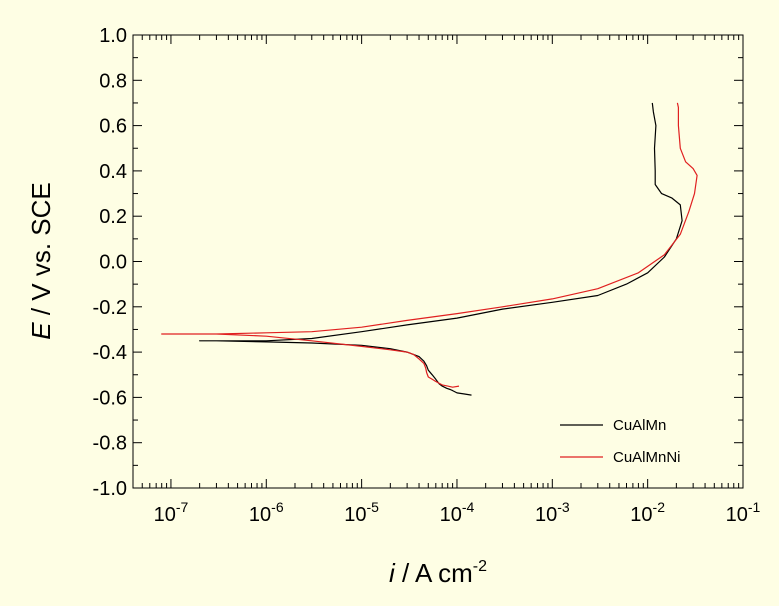 This screenshot has width=779, height=606. Describe the element at coordinates (113, 263) in the screenshot. I see `y-tick-label: 0.0` at that location.